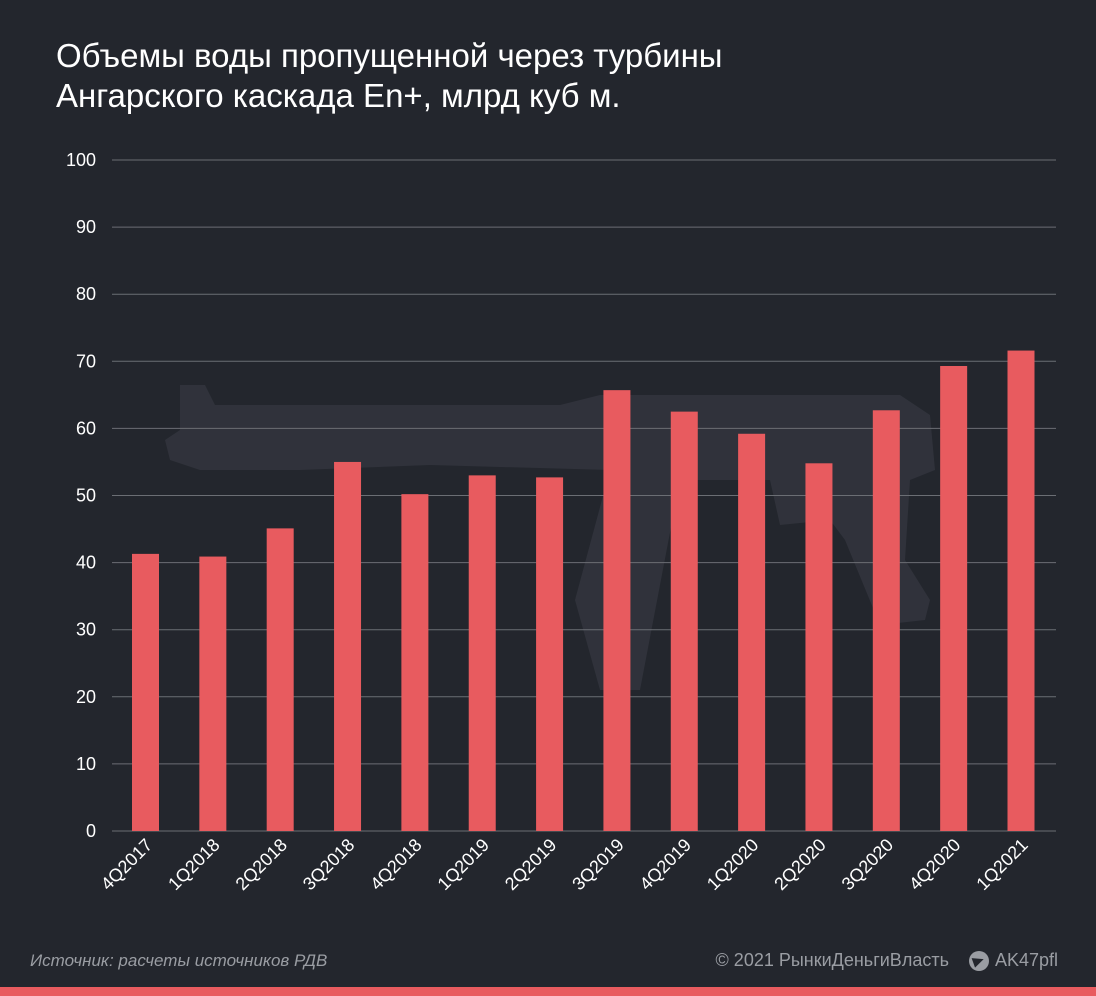 This screenshot has width=1096, height=996. Describe the element at coordinates (832, 960) in the screenshot. I see `copyright-text: © 2021 РынкиДеньгиВласть` at that location.